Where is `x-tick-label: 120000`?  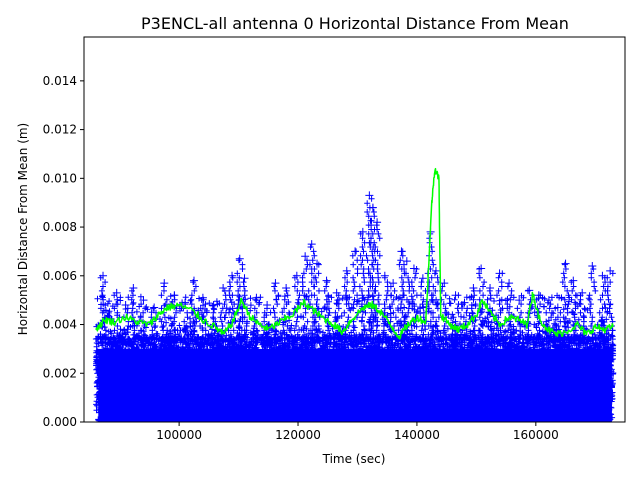
x-tick-label: 120000 is located at coordinates (298, 435).